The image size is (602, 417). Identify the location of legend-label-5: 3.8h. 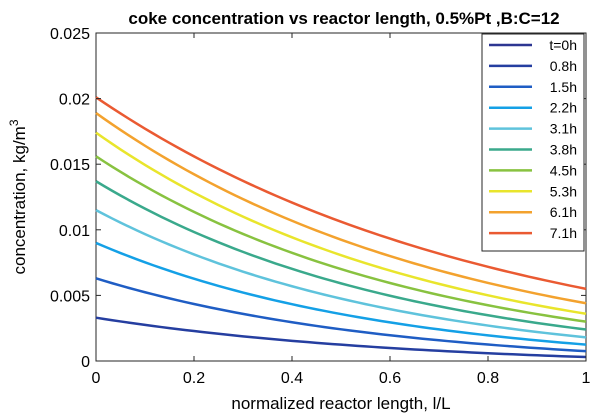
(563, 150).